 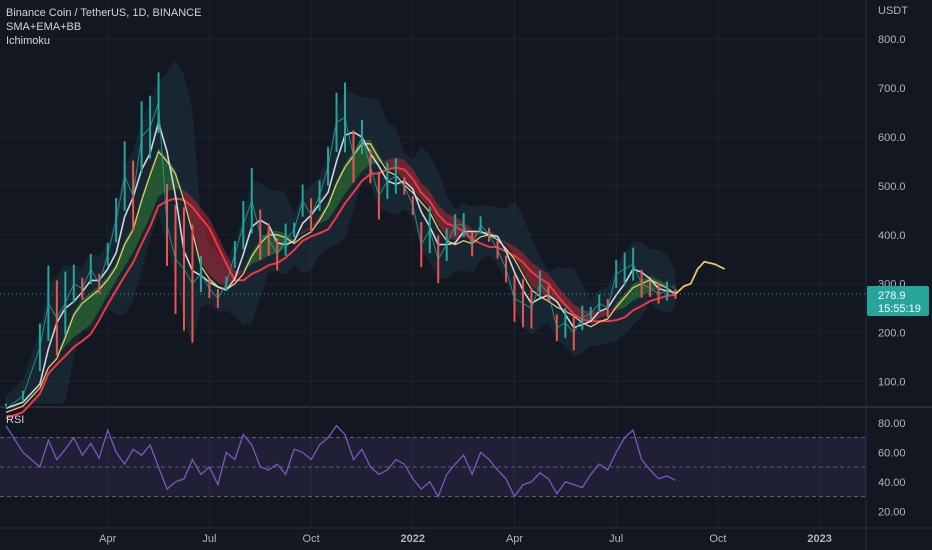 What do you see at coordinates (892, 424) in the screenshot?
I see `rsi-tick-label: 80.00` at bounding box center [892, 424].